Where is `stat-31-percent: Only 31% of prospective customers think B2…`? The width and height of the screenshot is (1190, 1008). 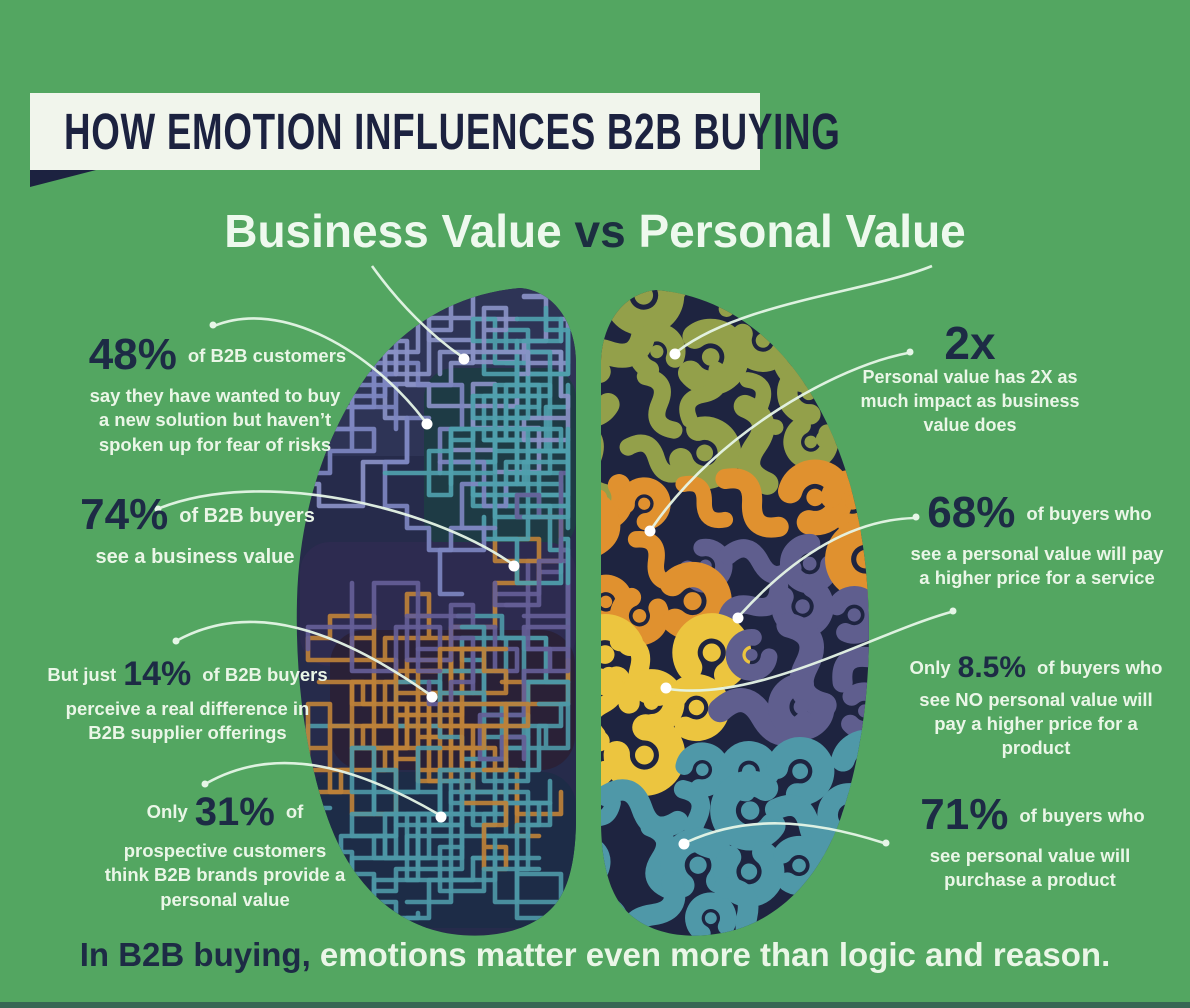
stat-31-percent: Only 31% of prospective customers think B2… is located at coordinates (225, 849).